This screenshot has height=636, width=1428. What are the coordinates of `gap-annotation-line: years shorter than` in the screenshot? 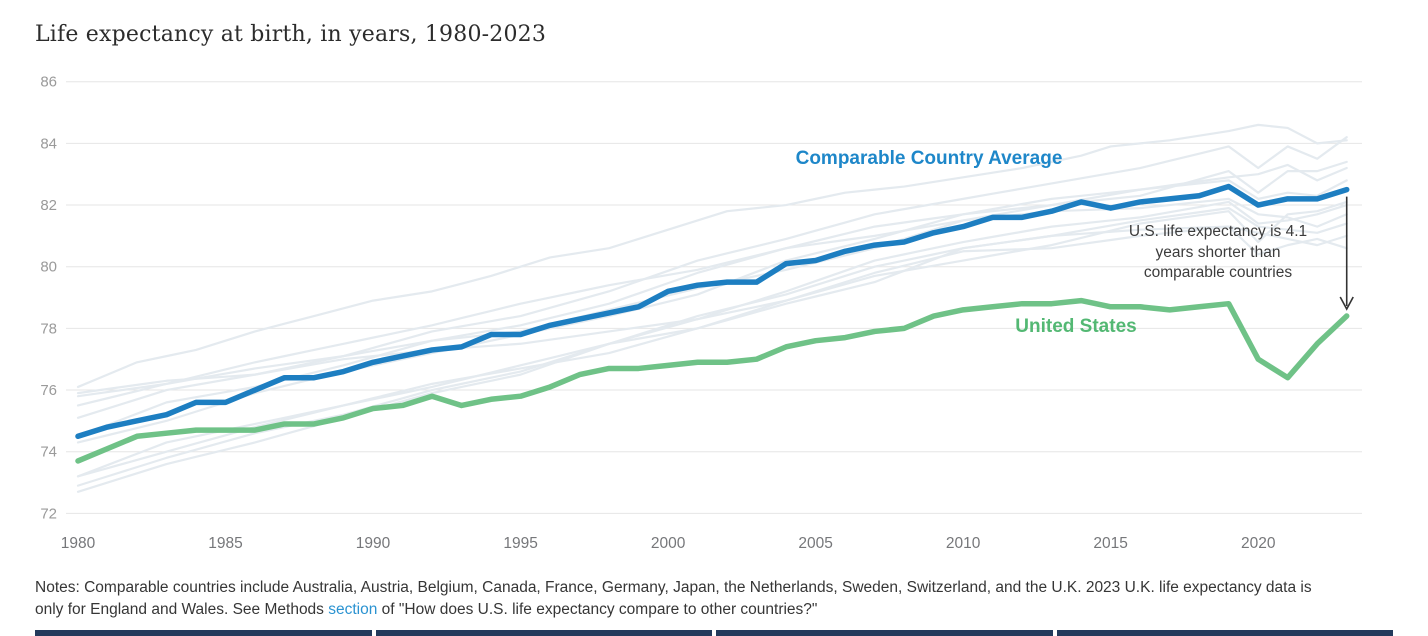 It's located at (1218, 252).